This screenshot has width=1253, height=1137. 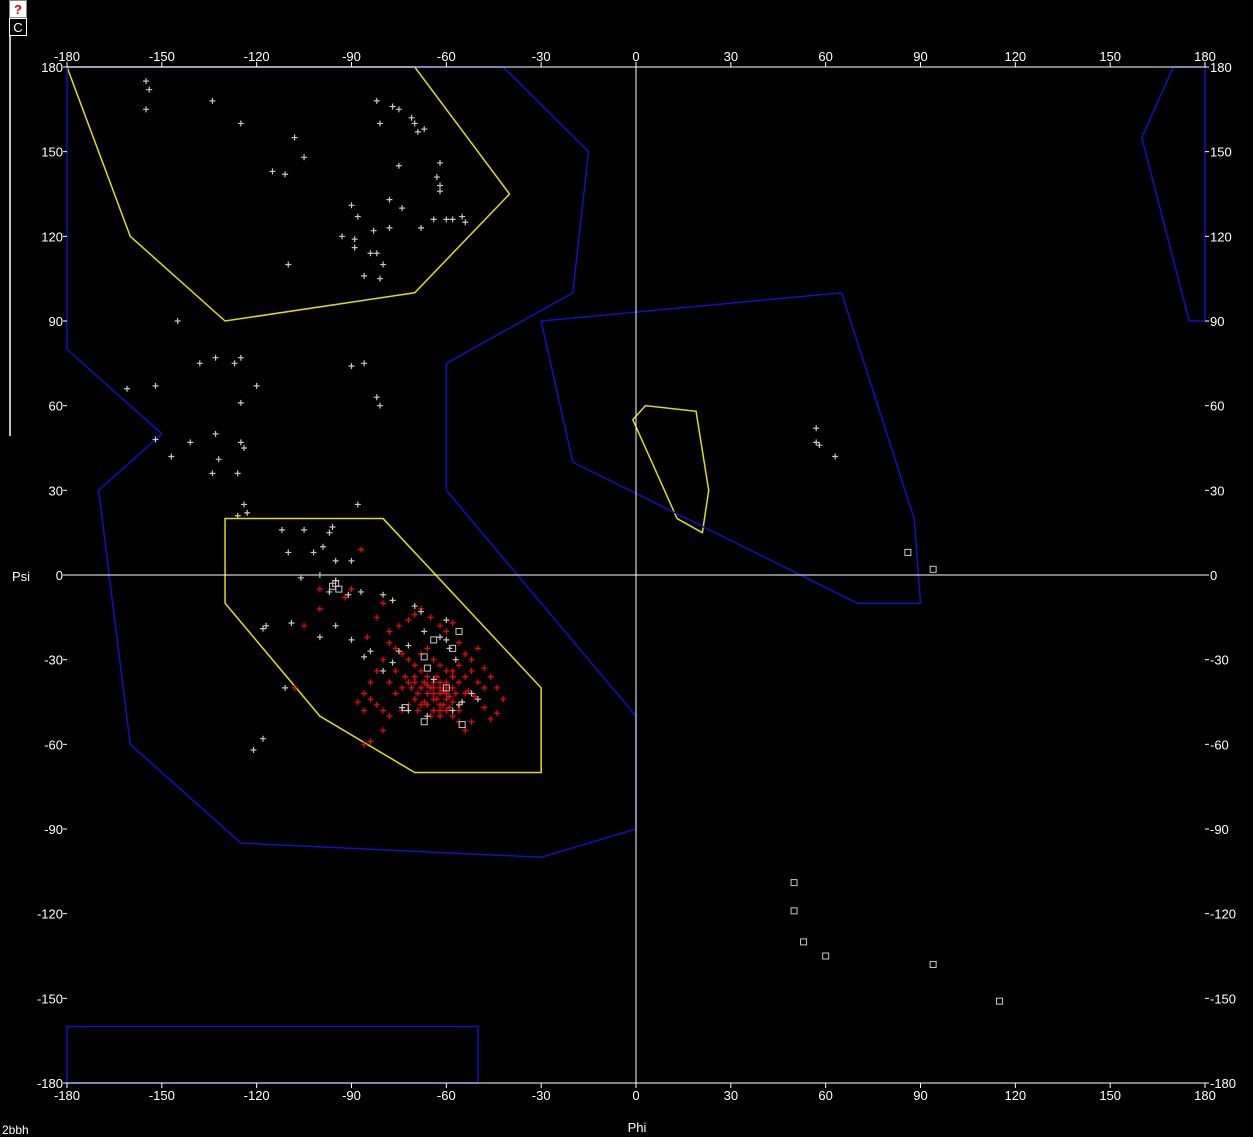 What do you see at coordinates (670, 469) in the screenshot?
I see `region-left-handed-core` at bounding box center [670, 469].